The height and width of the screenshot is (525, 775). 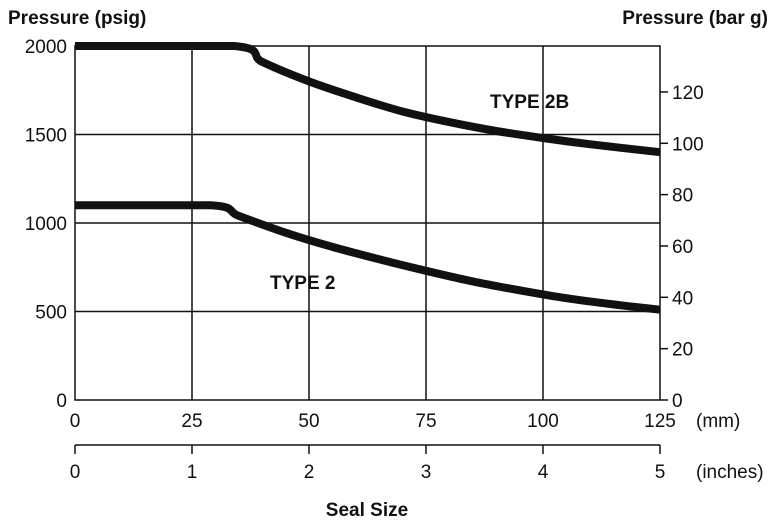 What do you see at coordinates (730, 472) in the screenshot?
I see `x-inches-unit-label: (inches)` at bounding box center [730, 472].